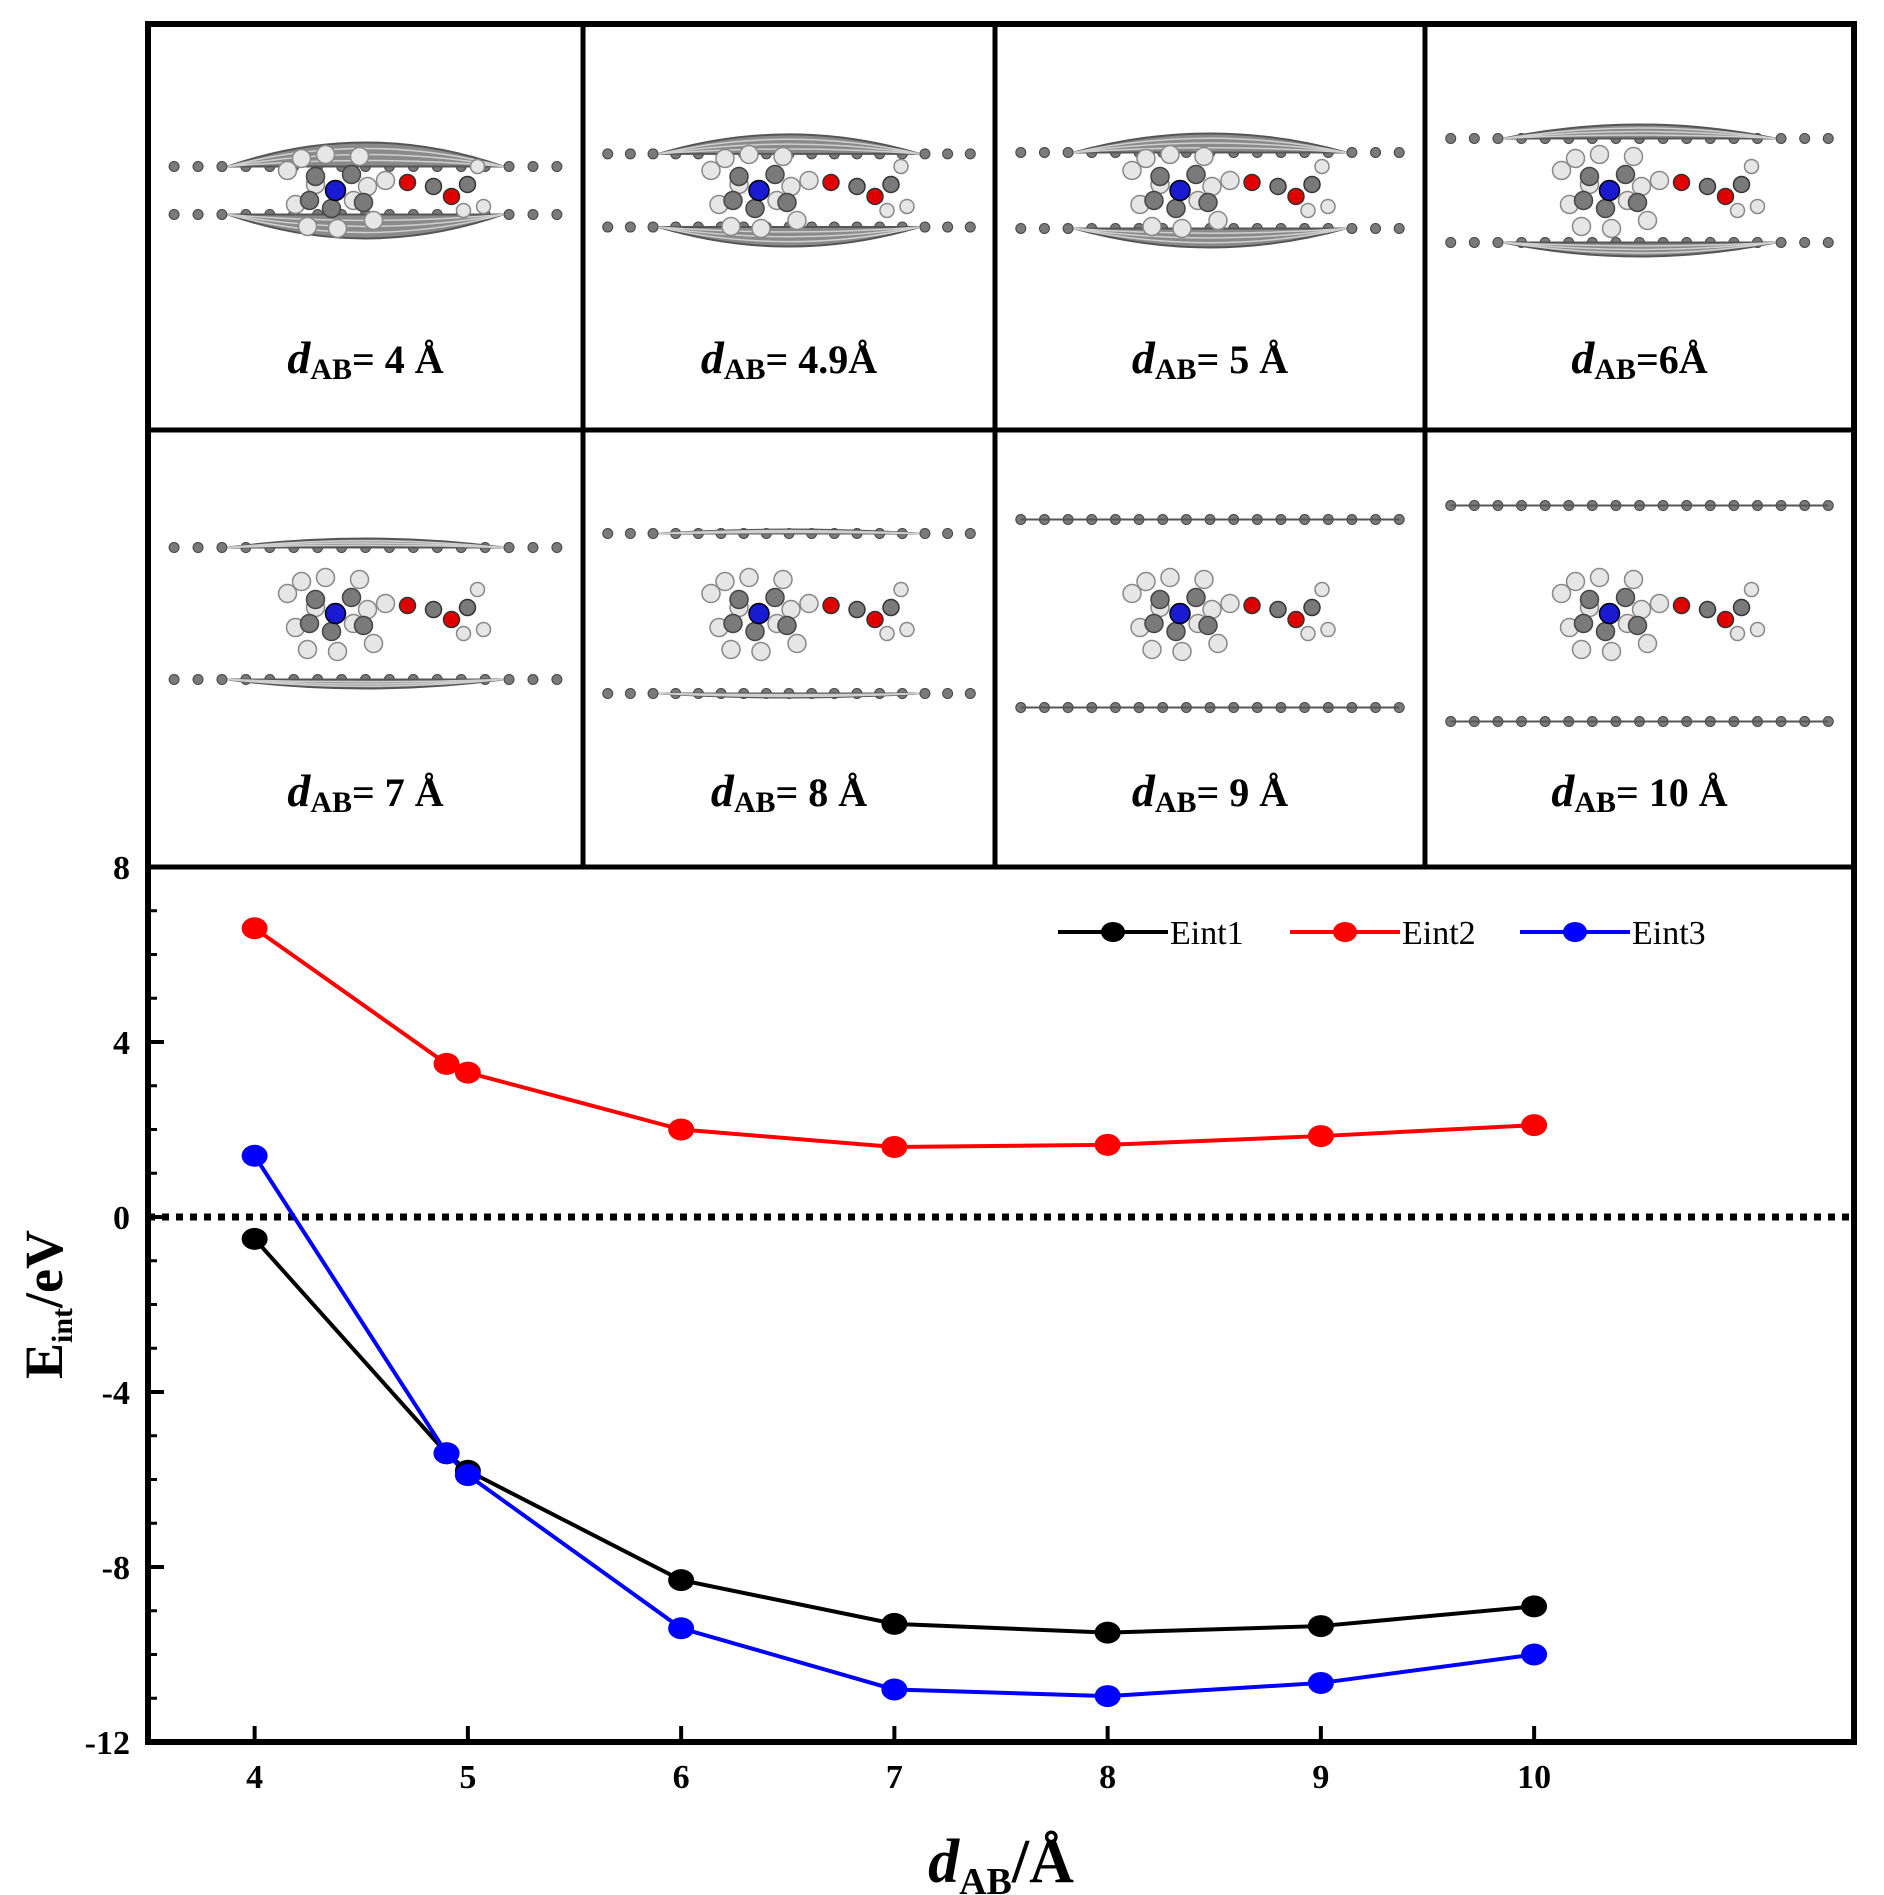  I want to click on structure-panel: dAB= 9 Å, so click(1210, 666).